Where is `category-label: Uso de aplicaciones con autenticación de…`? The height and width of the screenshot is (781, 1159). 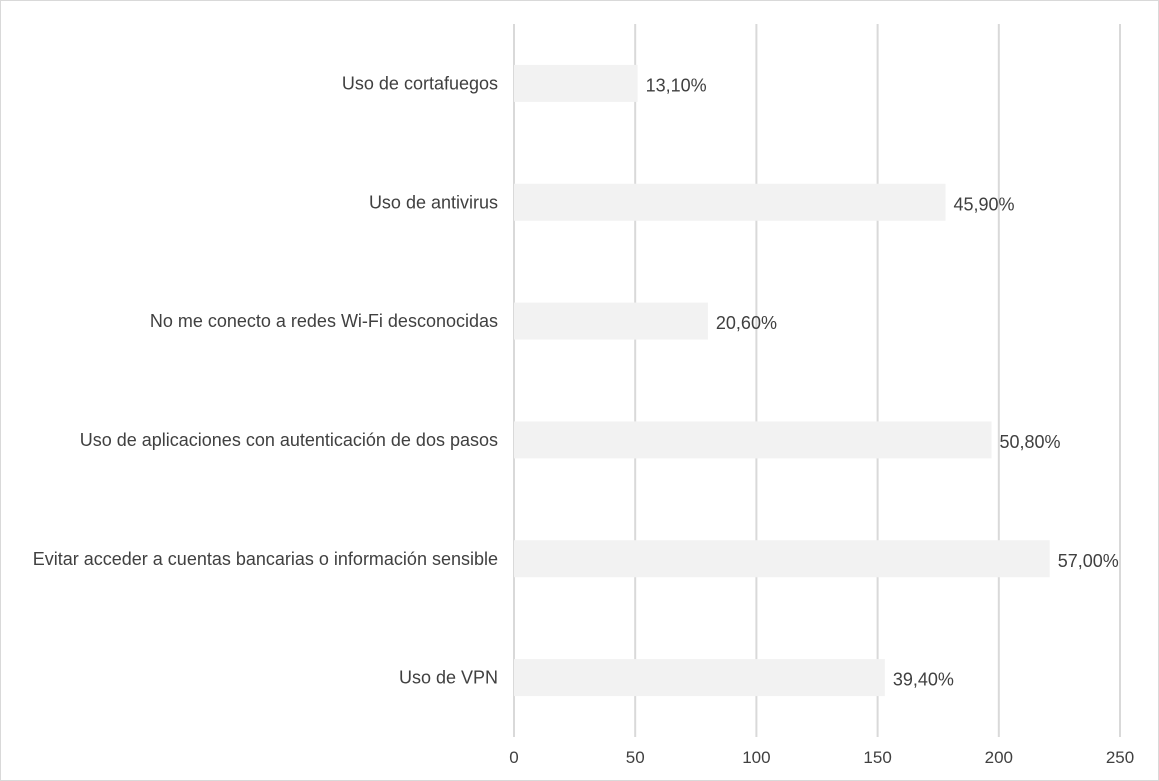
category-label: Uso de aplicaciones con autenticación de… is located at coordinates (289, 440).